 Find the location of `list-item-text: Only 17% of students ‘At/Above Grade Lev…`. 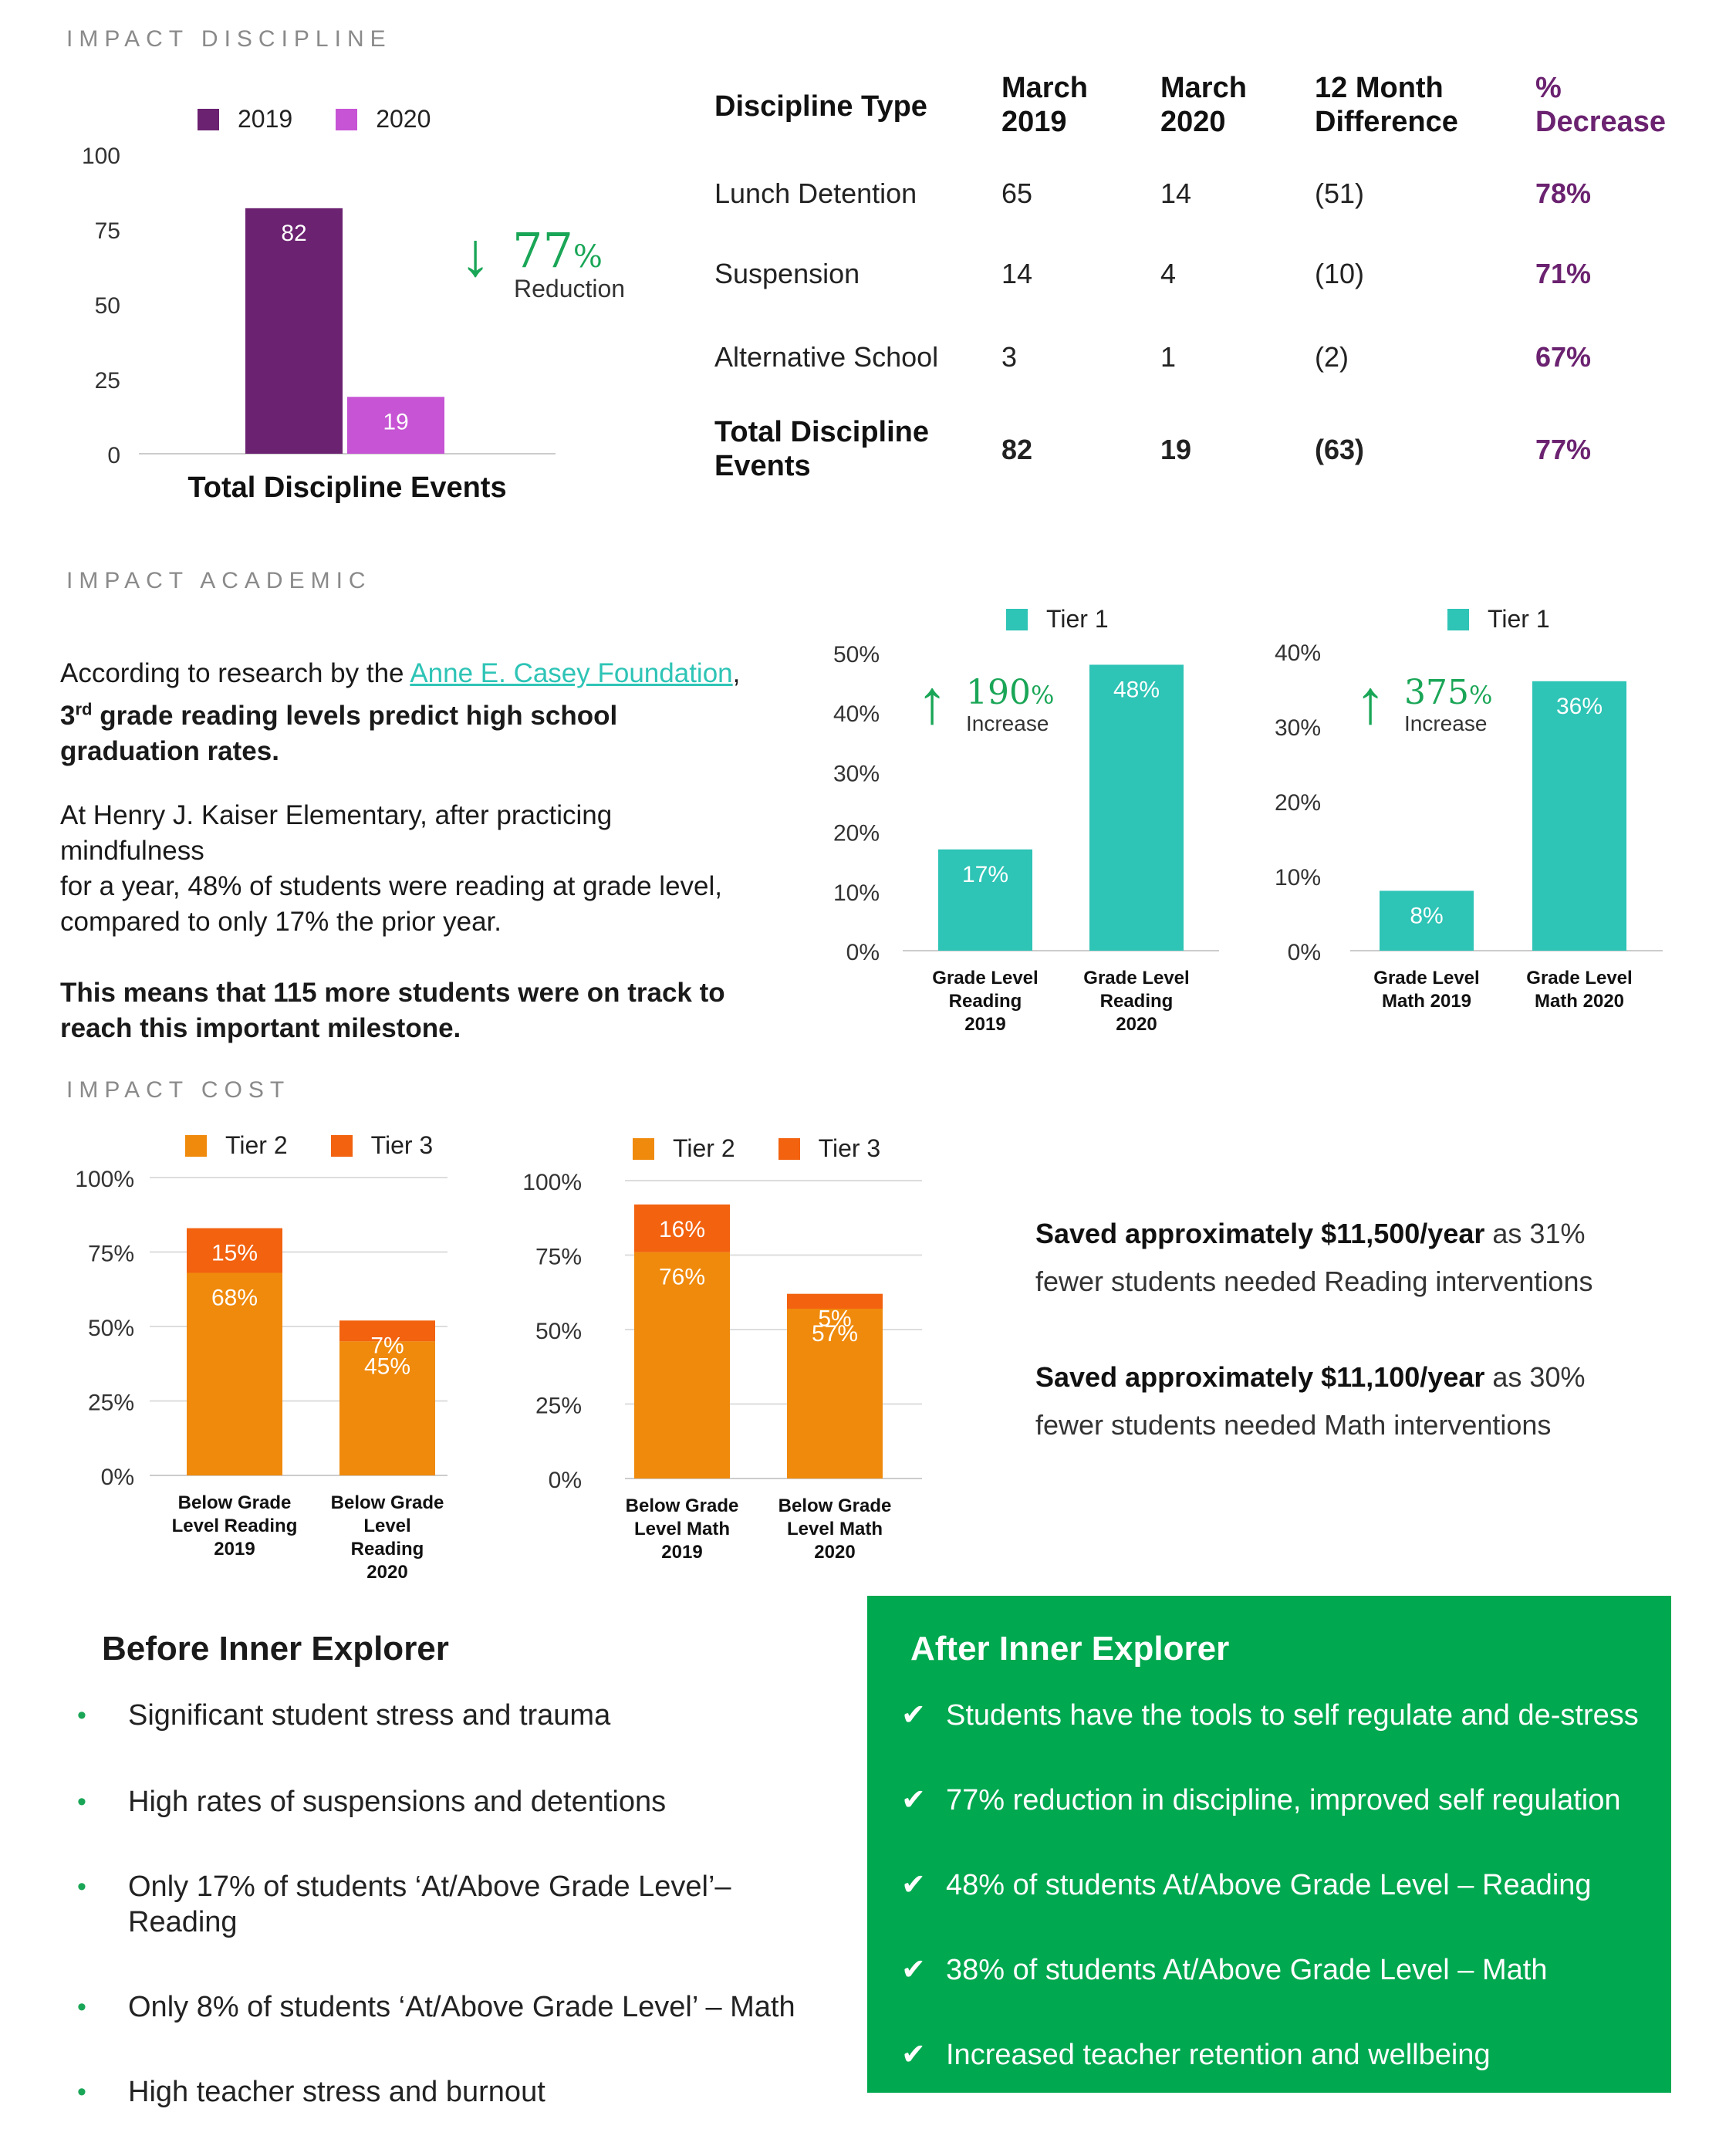

list-item-text: Only 17% of students ‘At/Above Grade Lev… is located at coordinates (429, 1904).